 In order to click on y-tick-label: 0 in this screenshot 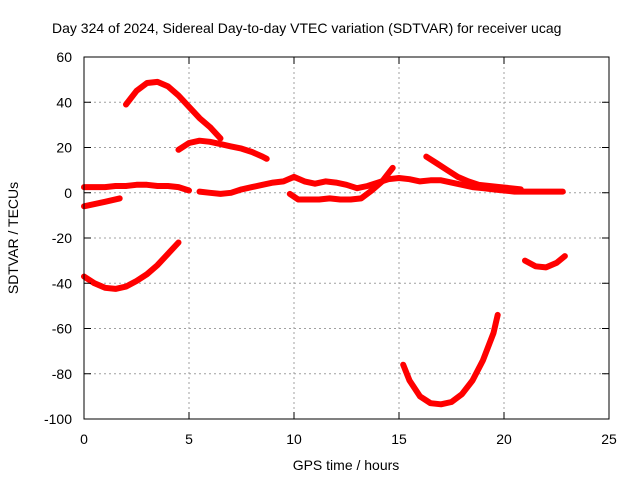, I will do `click(68, 193)`.